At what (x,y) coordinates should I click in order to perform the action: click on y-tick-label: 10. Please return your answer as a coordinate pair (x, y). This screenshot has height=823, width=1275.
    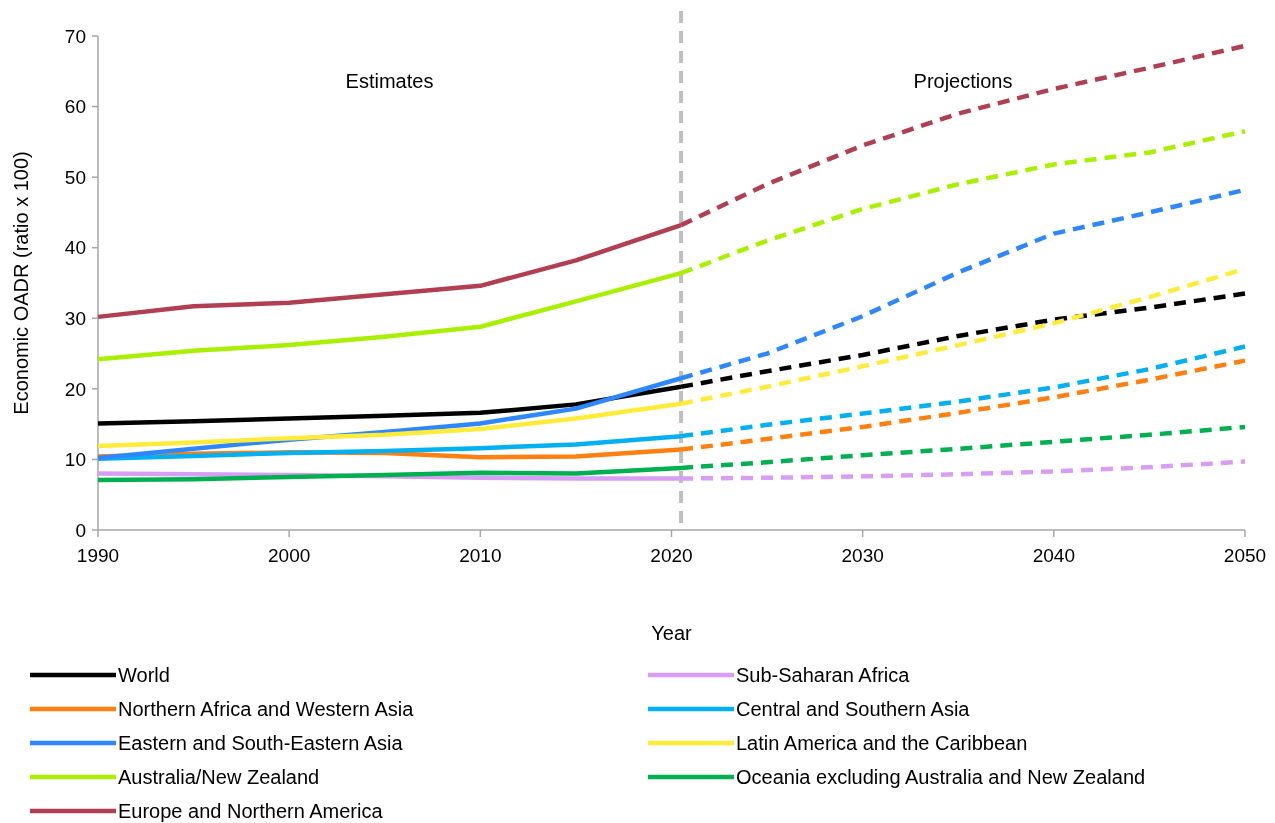
    Looking at the image, I should click on (75, 460).